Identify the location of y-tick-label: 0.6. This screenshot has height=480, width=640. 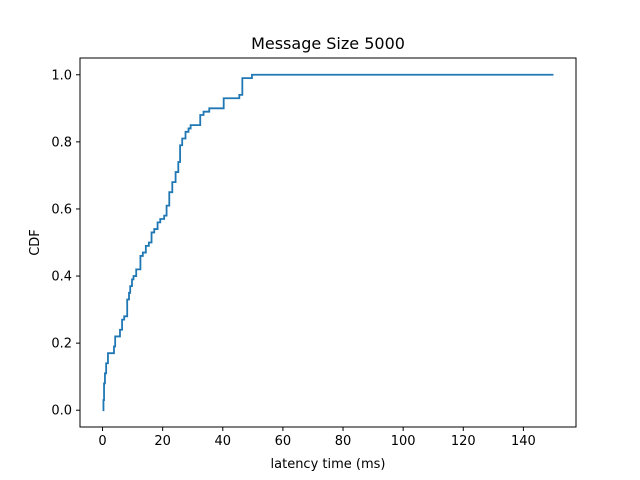
(61, 209).